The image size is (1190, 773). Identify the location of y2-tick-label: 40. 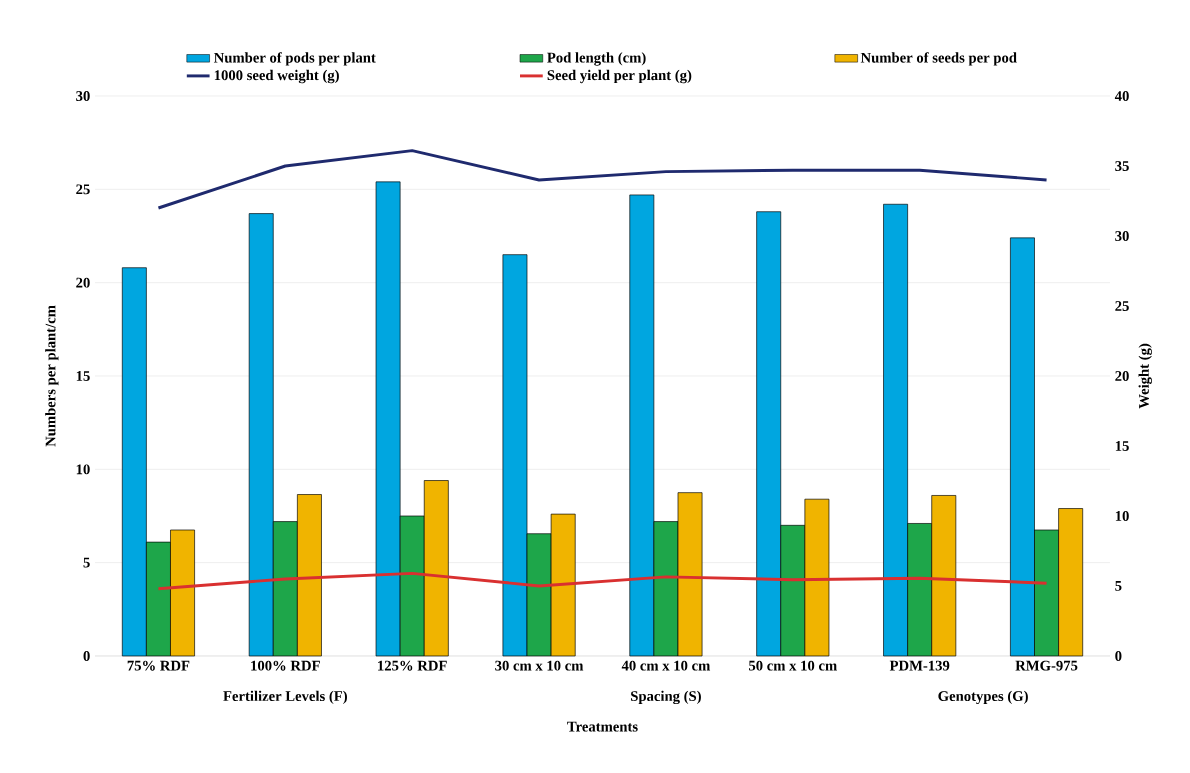
(1121, 96).